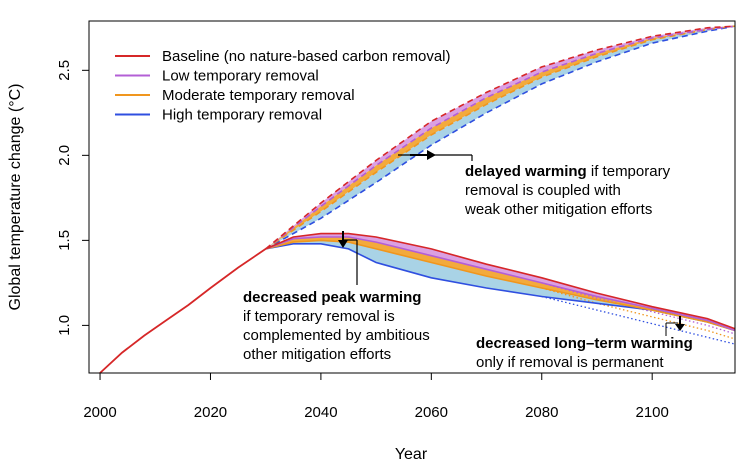 The height and width of the screenshot is (466, 736). Describe the element at coordinates (183, 311) in the screenshot. I see `historical-line` at that location.